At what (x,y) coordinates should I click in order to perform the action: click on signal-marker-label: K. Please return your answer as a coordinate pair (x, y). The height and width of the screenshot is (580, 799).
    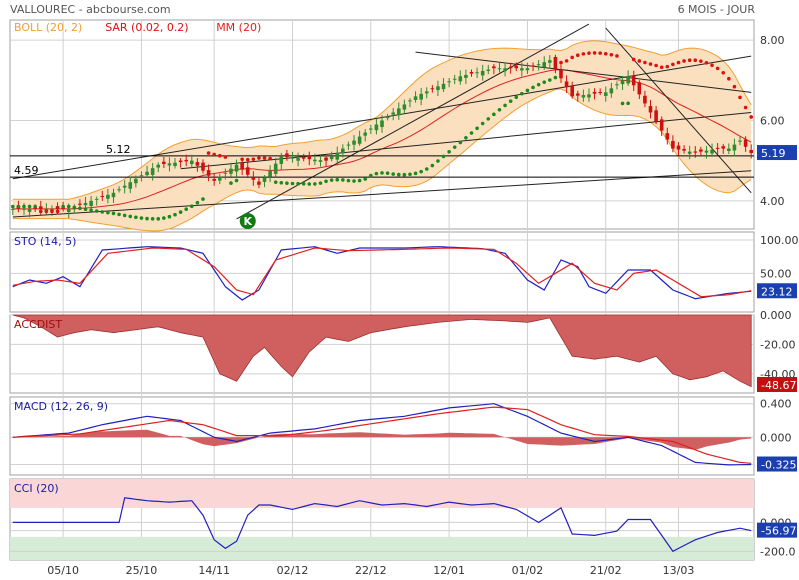
    Looking at the image, I should click on (247, 221).